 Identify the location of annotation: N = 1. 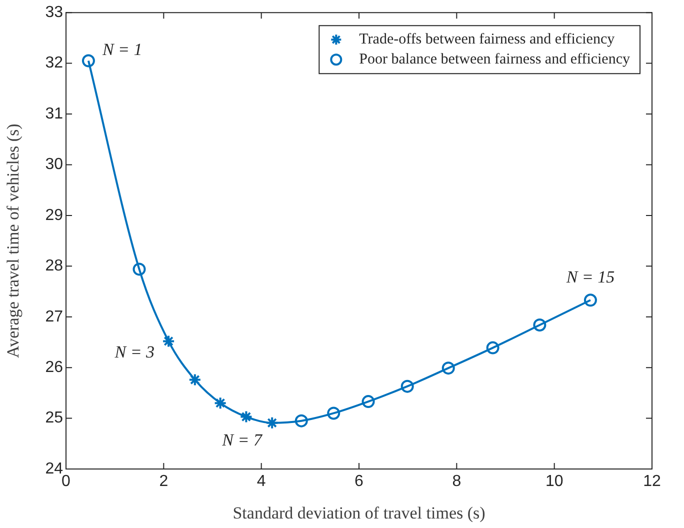
(121, 50).